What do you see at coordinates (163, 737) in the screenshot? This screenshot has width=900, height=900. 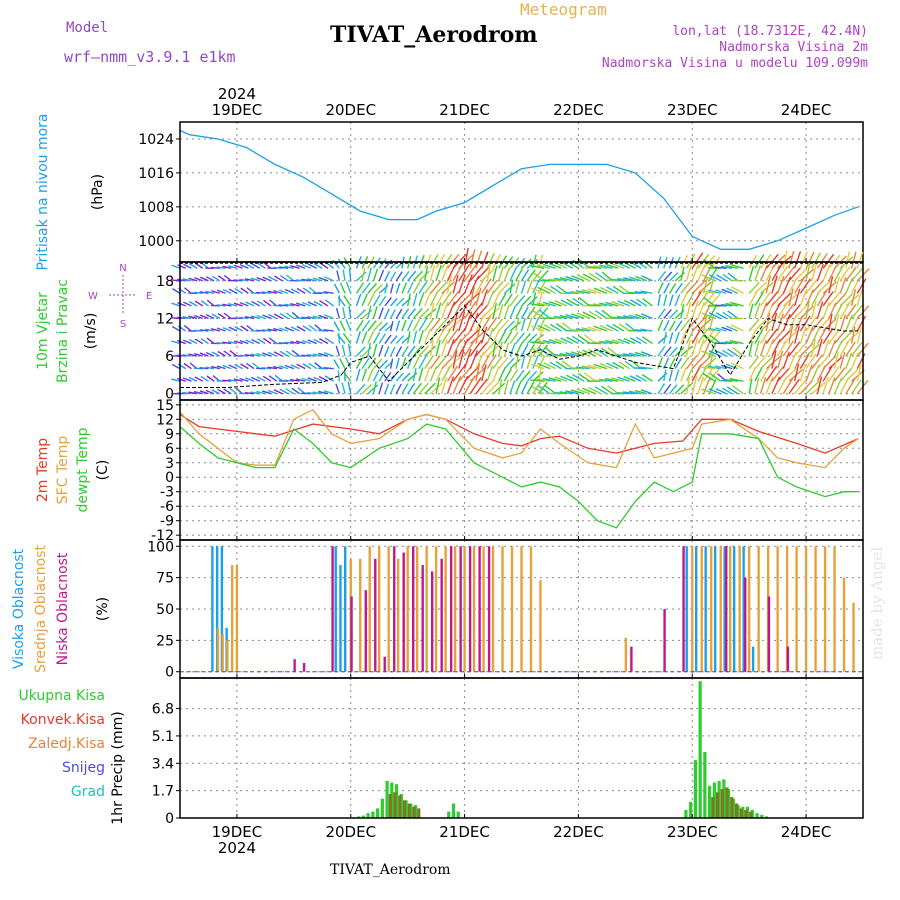 I see `y-tick-label: 5.1` at bounding box center [163, 737].